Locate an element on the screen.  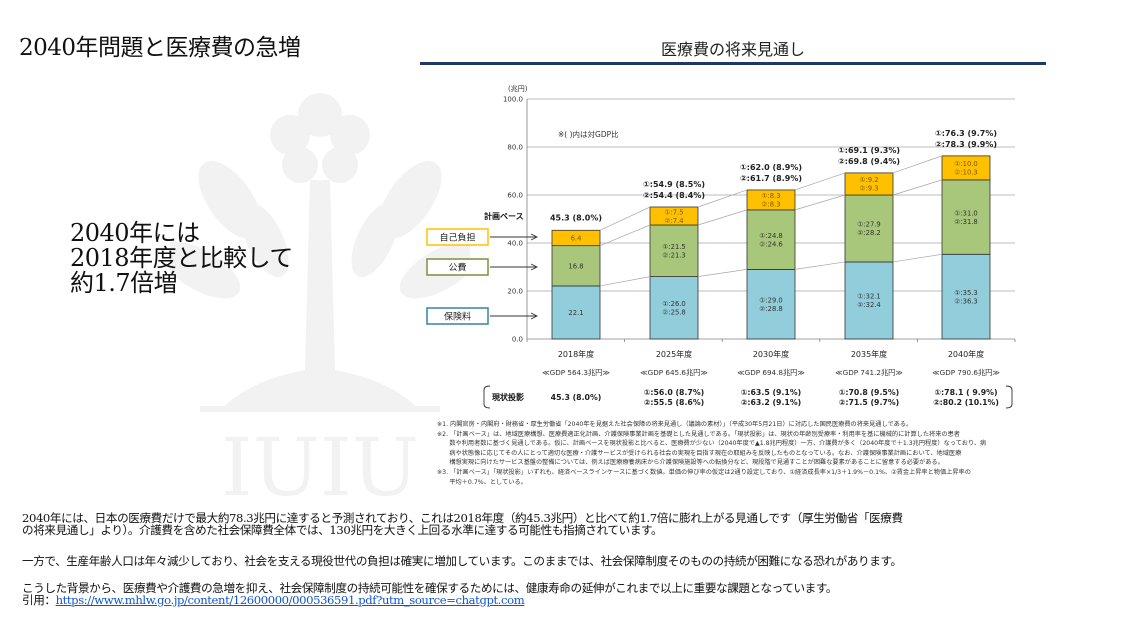
current-projection-value: ②:55.5 (8.6%) is located at coordinates (674, 402).